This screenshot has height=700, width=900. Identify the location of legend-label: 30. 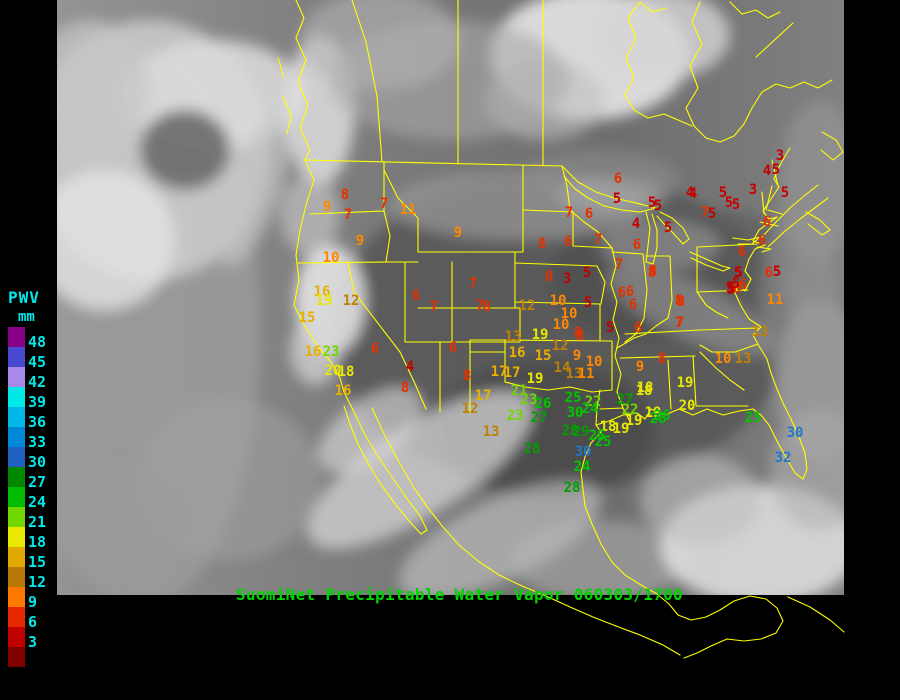
(37, 462).